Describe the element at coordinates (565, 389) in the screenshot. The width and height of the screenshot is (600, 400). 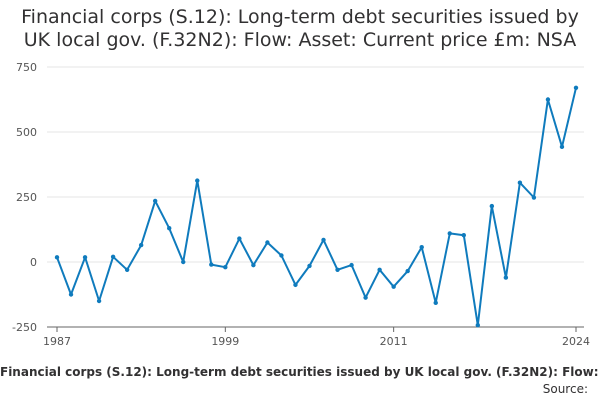
I see `source-label: Source:` at that location.